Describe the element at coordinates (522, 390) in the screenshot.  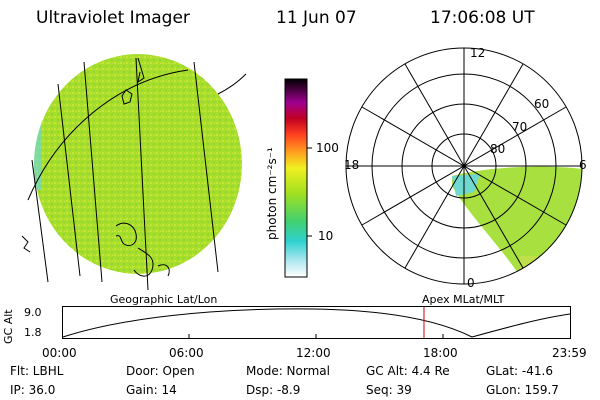
I see `glon-status: GLon: 159.7` at that location.